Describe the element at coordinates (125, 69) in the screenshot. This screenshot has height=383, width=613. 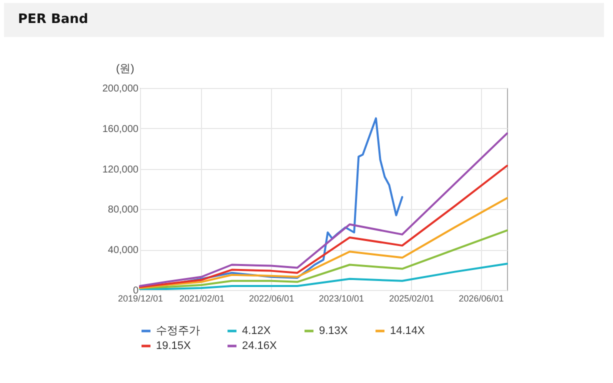
I see `y-axis-title: (원)` at that location.